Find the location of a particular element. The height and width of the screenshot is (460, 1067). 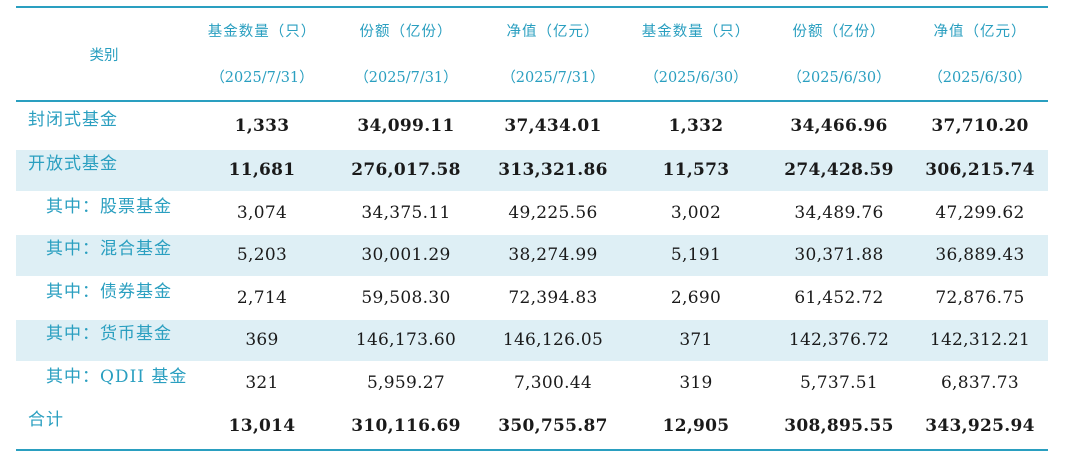

table-cell: 343,925.94 is located at coordinates (980, 426).